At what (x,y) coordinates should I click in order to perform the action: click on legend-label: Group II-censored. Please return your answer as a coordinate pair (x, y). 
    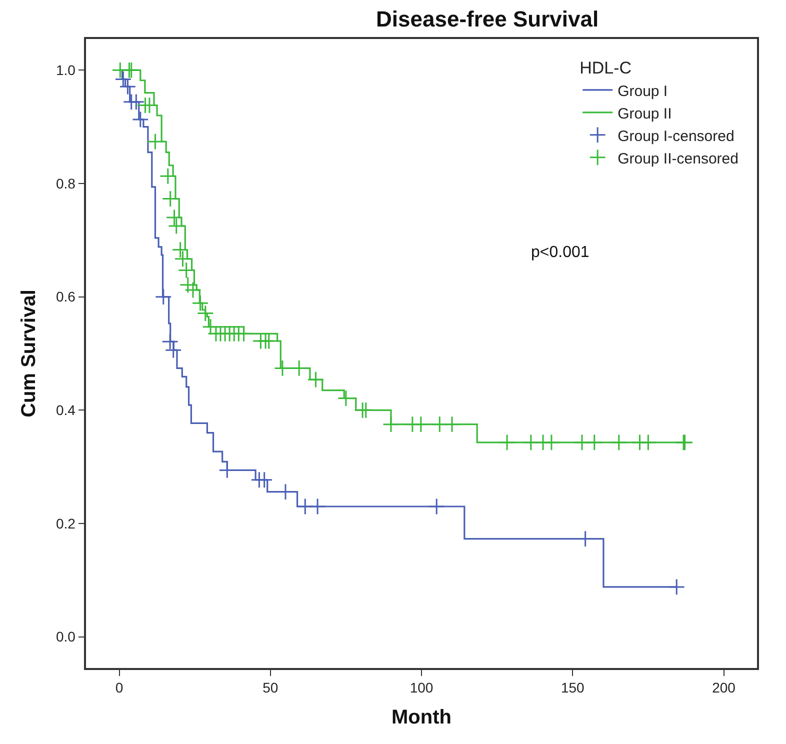
    Looking at the image, I should click on (678, 159).